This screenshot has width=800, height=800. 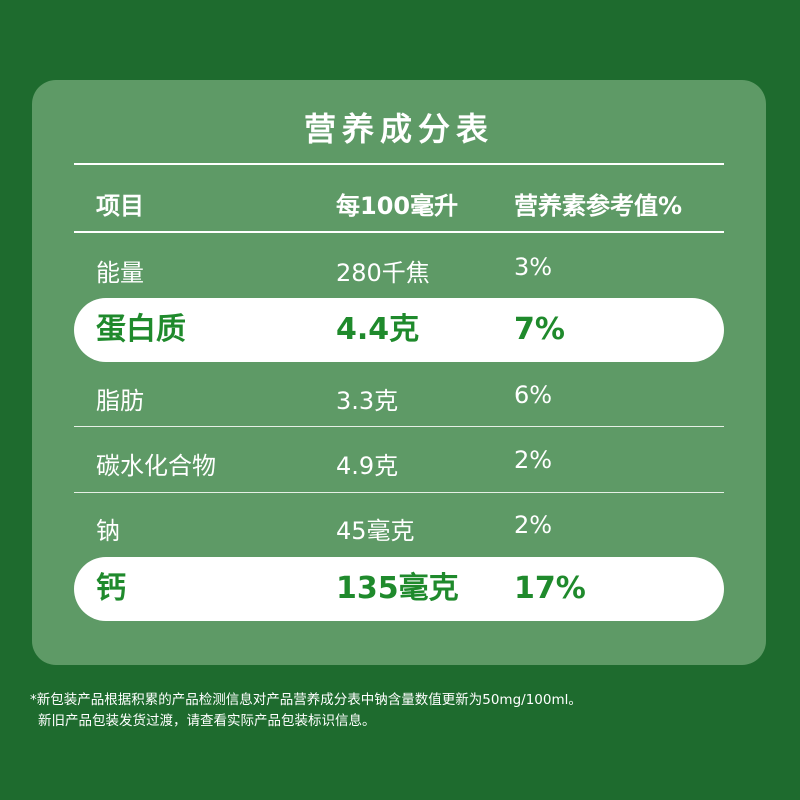 What do you see at coordinates (397, 206) in the screenshot?
I see `header-per100: 每100毫升` at bounding box center [397, 206].